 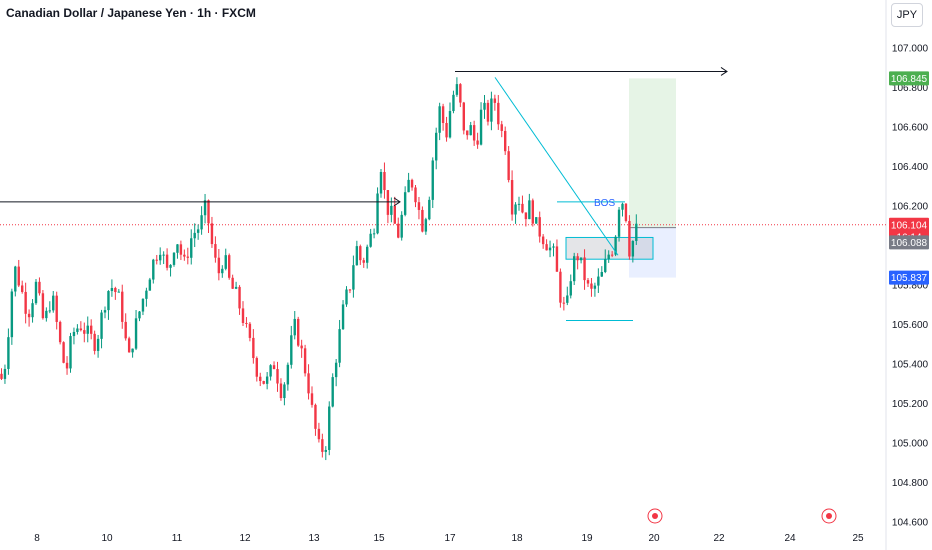 What do you see at coordinates (910, 88) in the screenshot?
I see `y-tick-label: 106.800` at bounding box center [910, 88].